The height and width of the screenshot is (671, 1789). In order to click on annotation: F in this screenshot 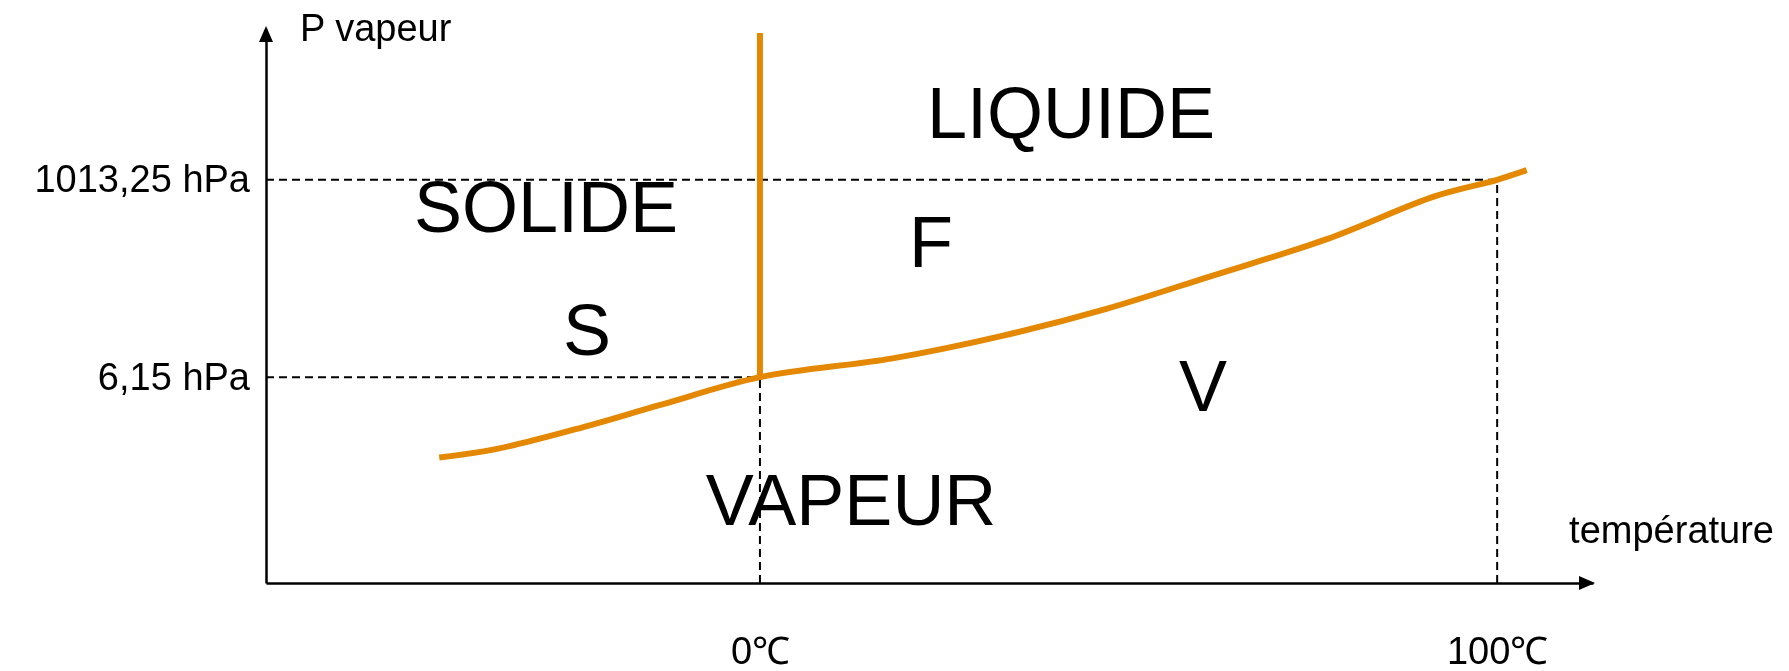, I will do `click(931, 241)`.